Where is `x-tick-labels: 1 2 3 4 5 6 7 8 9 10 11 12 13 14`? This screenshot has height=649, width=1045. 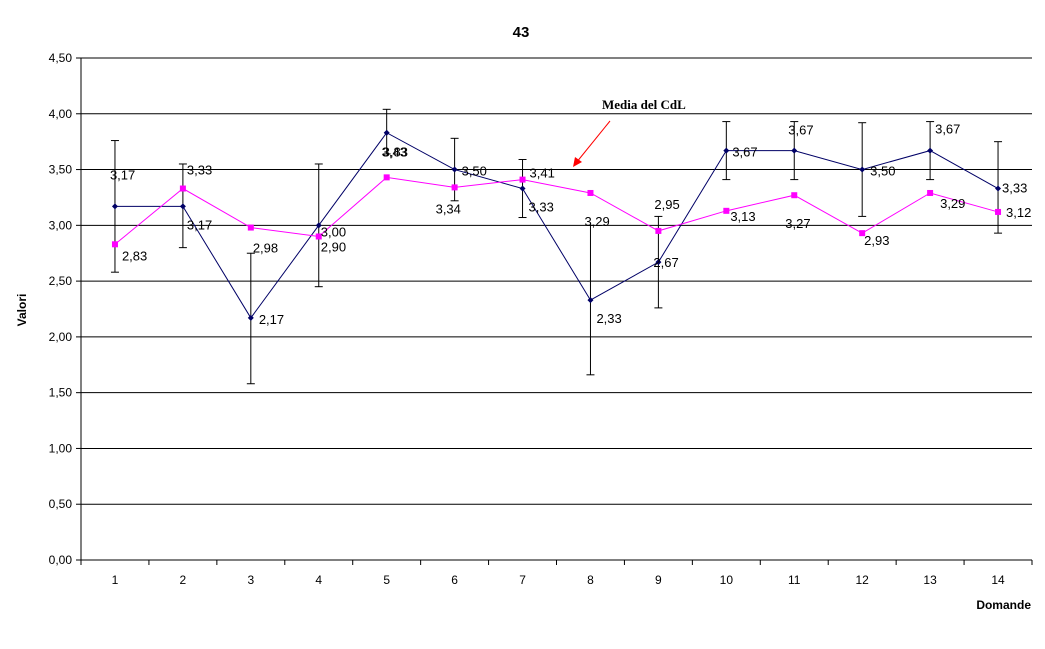
x-tick-labels: 1 2 3 4 5 6 7 8 9 10 11 12 13 14 is located at coordinates (558, 580).